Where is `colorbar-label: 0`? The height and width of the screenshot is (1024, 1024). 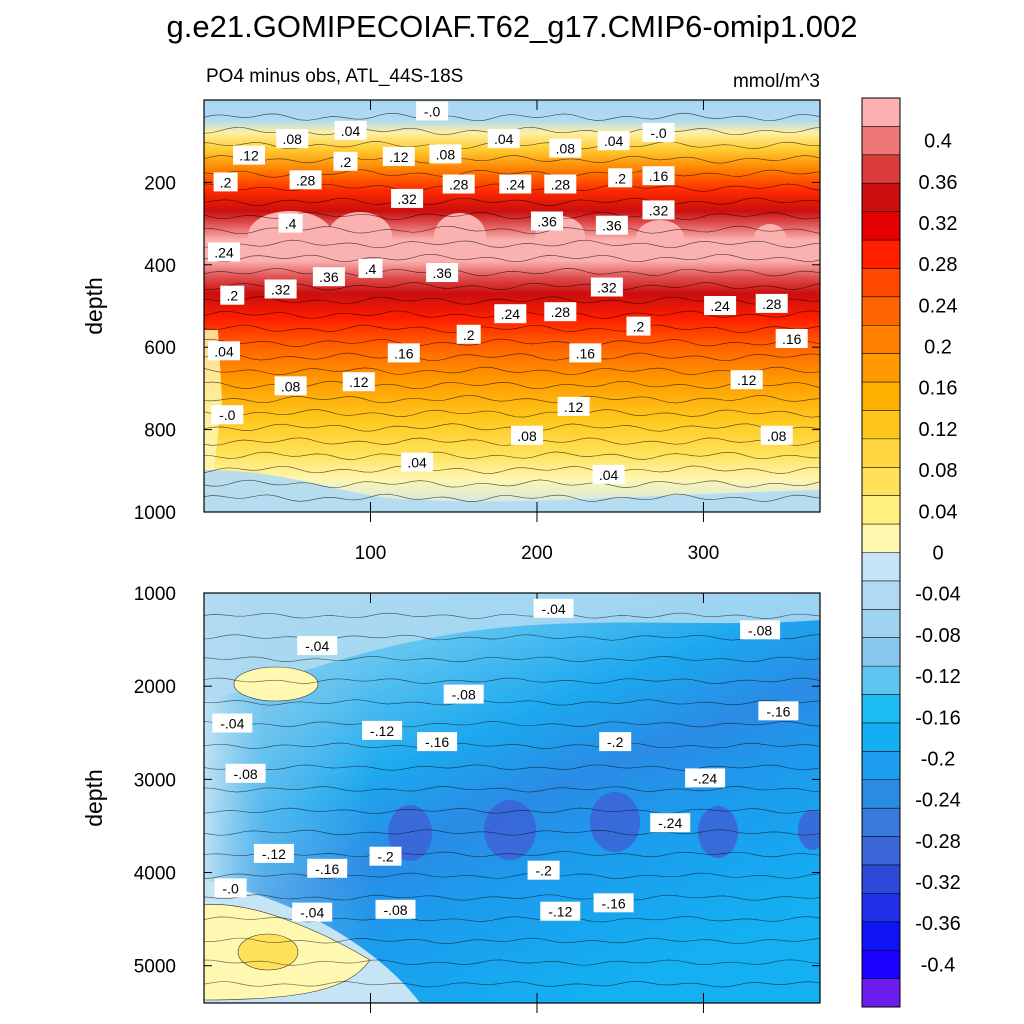 colorbar-label: 0 is located at coordinates (937, 554).